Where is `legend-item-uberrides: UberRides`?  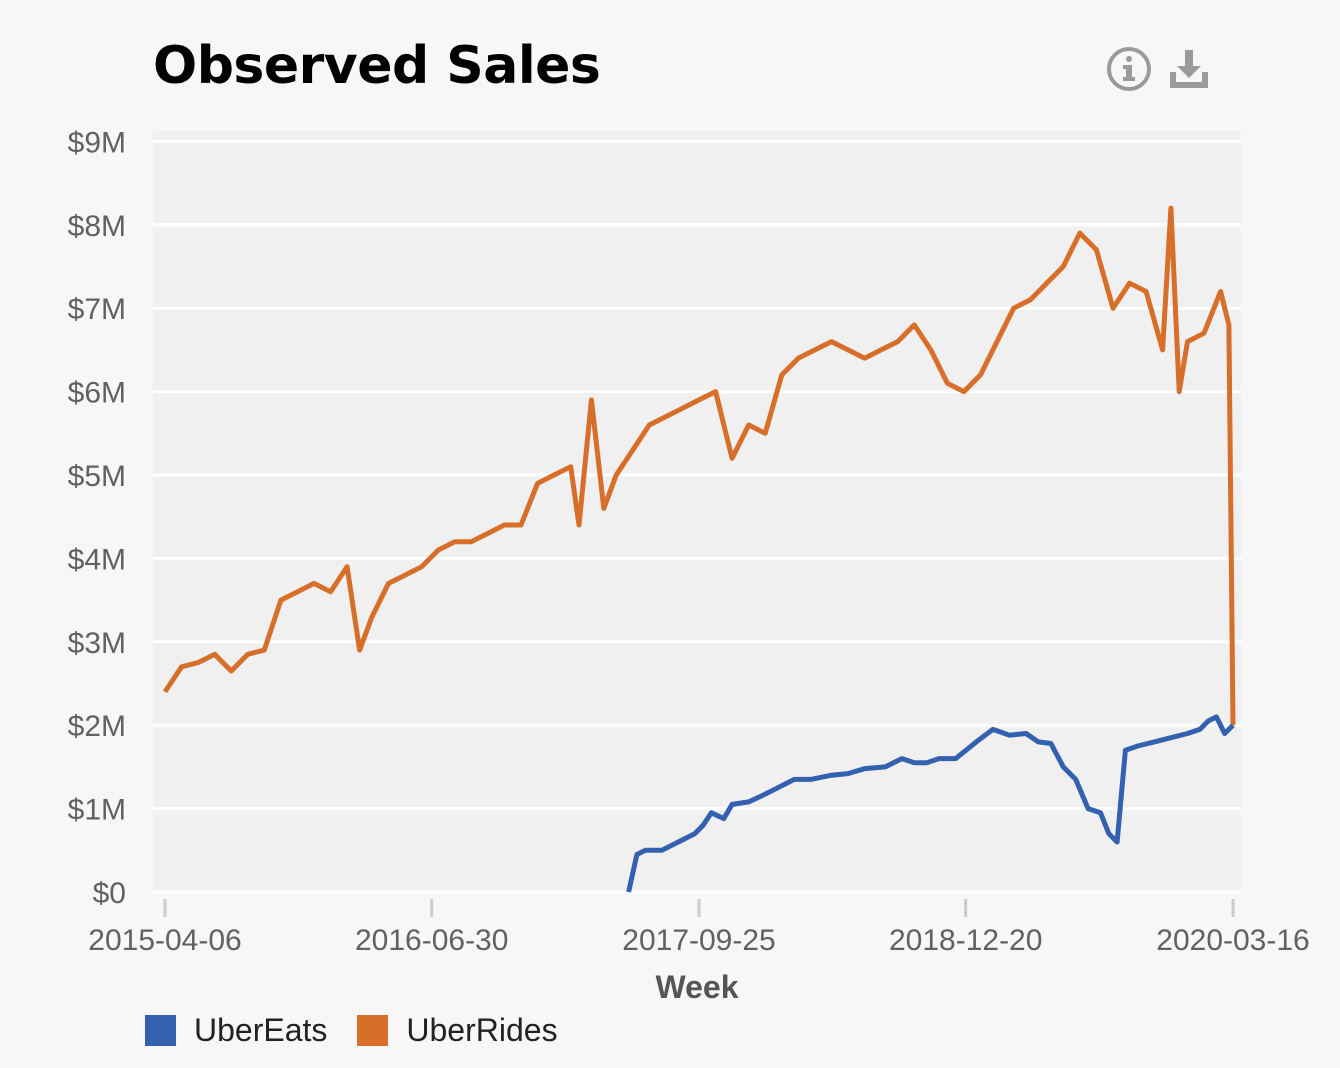
legend-item-uberrides: UberRides is located at coordinates (457, 1030).